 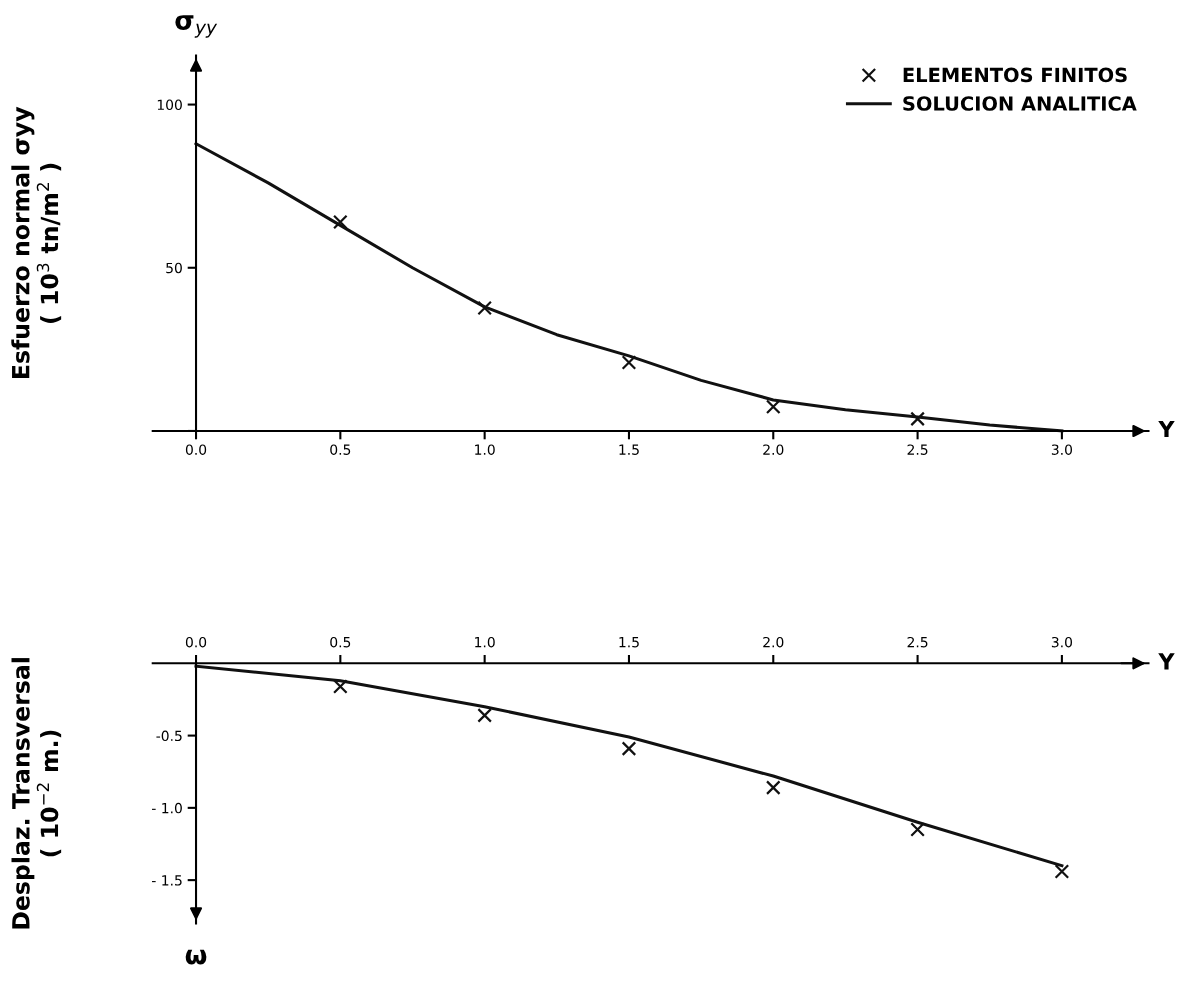 What do you see at coordinates (1020, 103) in the screenshot?
I see `legend-label: SOLUCION ANALITICA` at bounding box center [1020, 103].